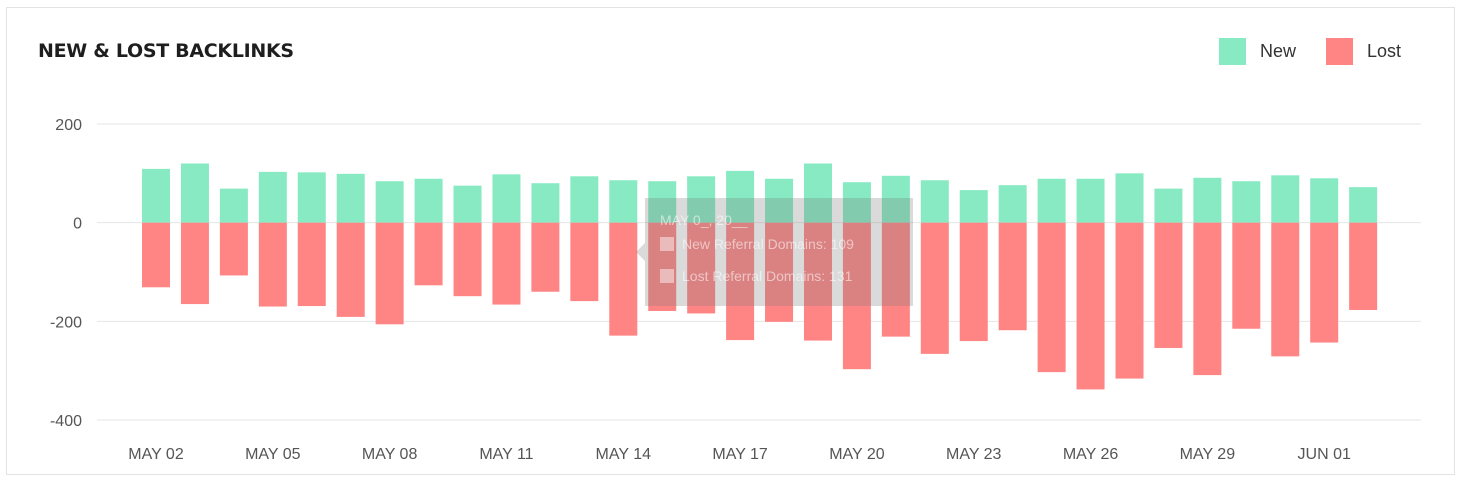 The height and width of the screenshot is (490, 1467). I want to click on tooltip-title: MAY 0_, 20__, so click(704, 220).